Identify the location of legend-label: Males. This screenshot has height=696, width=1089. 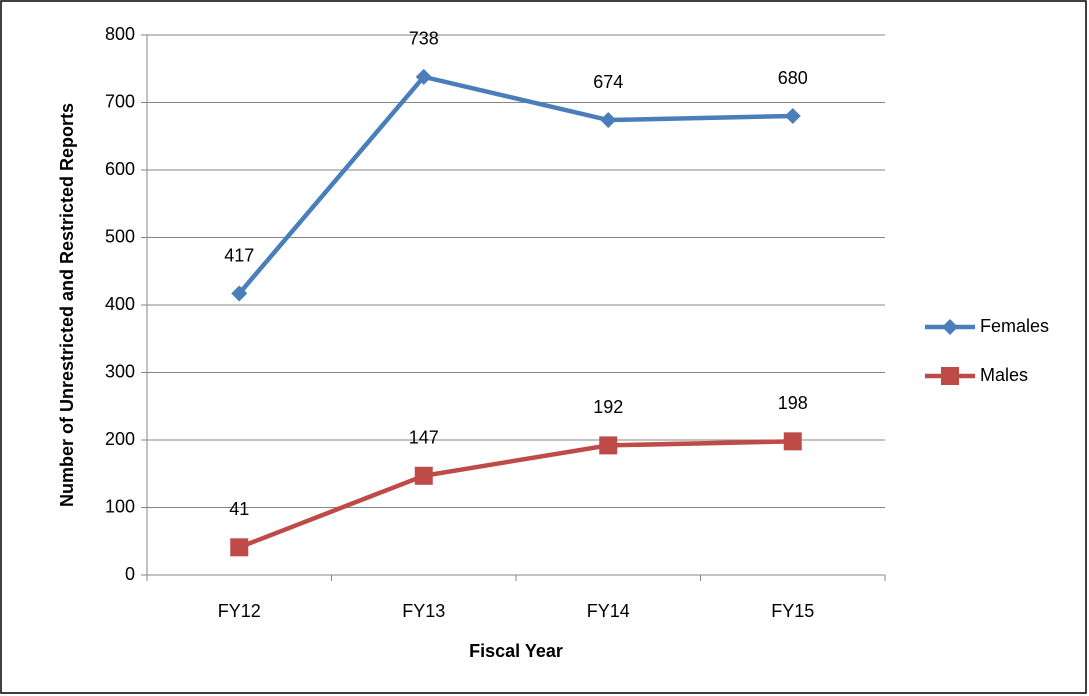
(1004, 375).